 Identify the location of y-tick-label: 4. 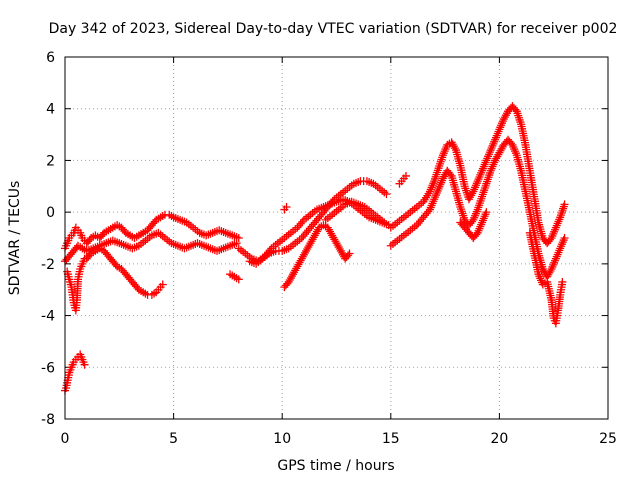
(50, 110).